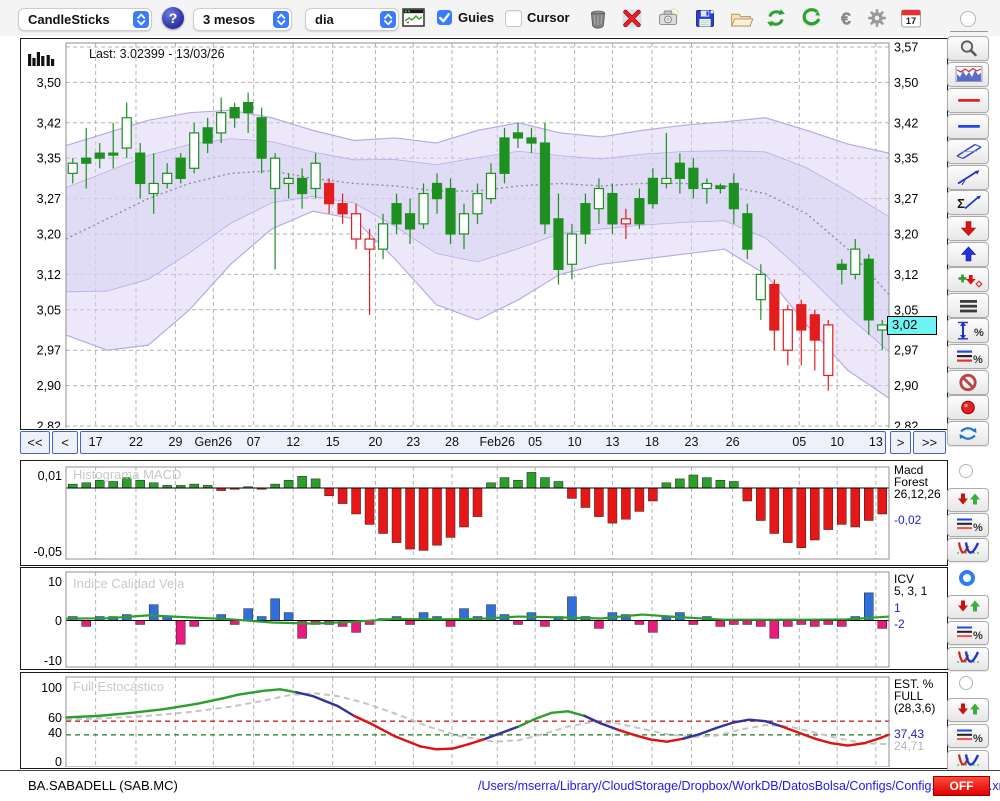 The height and width of the screenshot is (801, 1000). I want to click on indicator-chart-icon, so click(968, 75).